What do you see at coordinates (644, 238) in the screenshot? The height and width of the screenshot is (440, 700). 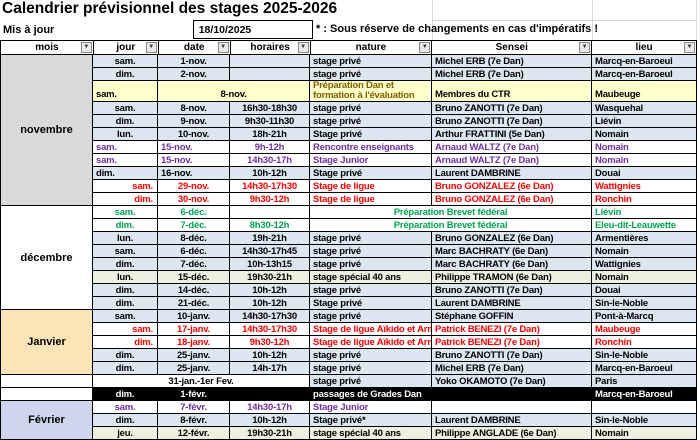 I see `cell-lieu: Armentières` at bounding box center [644, 238].